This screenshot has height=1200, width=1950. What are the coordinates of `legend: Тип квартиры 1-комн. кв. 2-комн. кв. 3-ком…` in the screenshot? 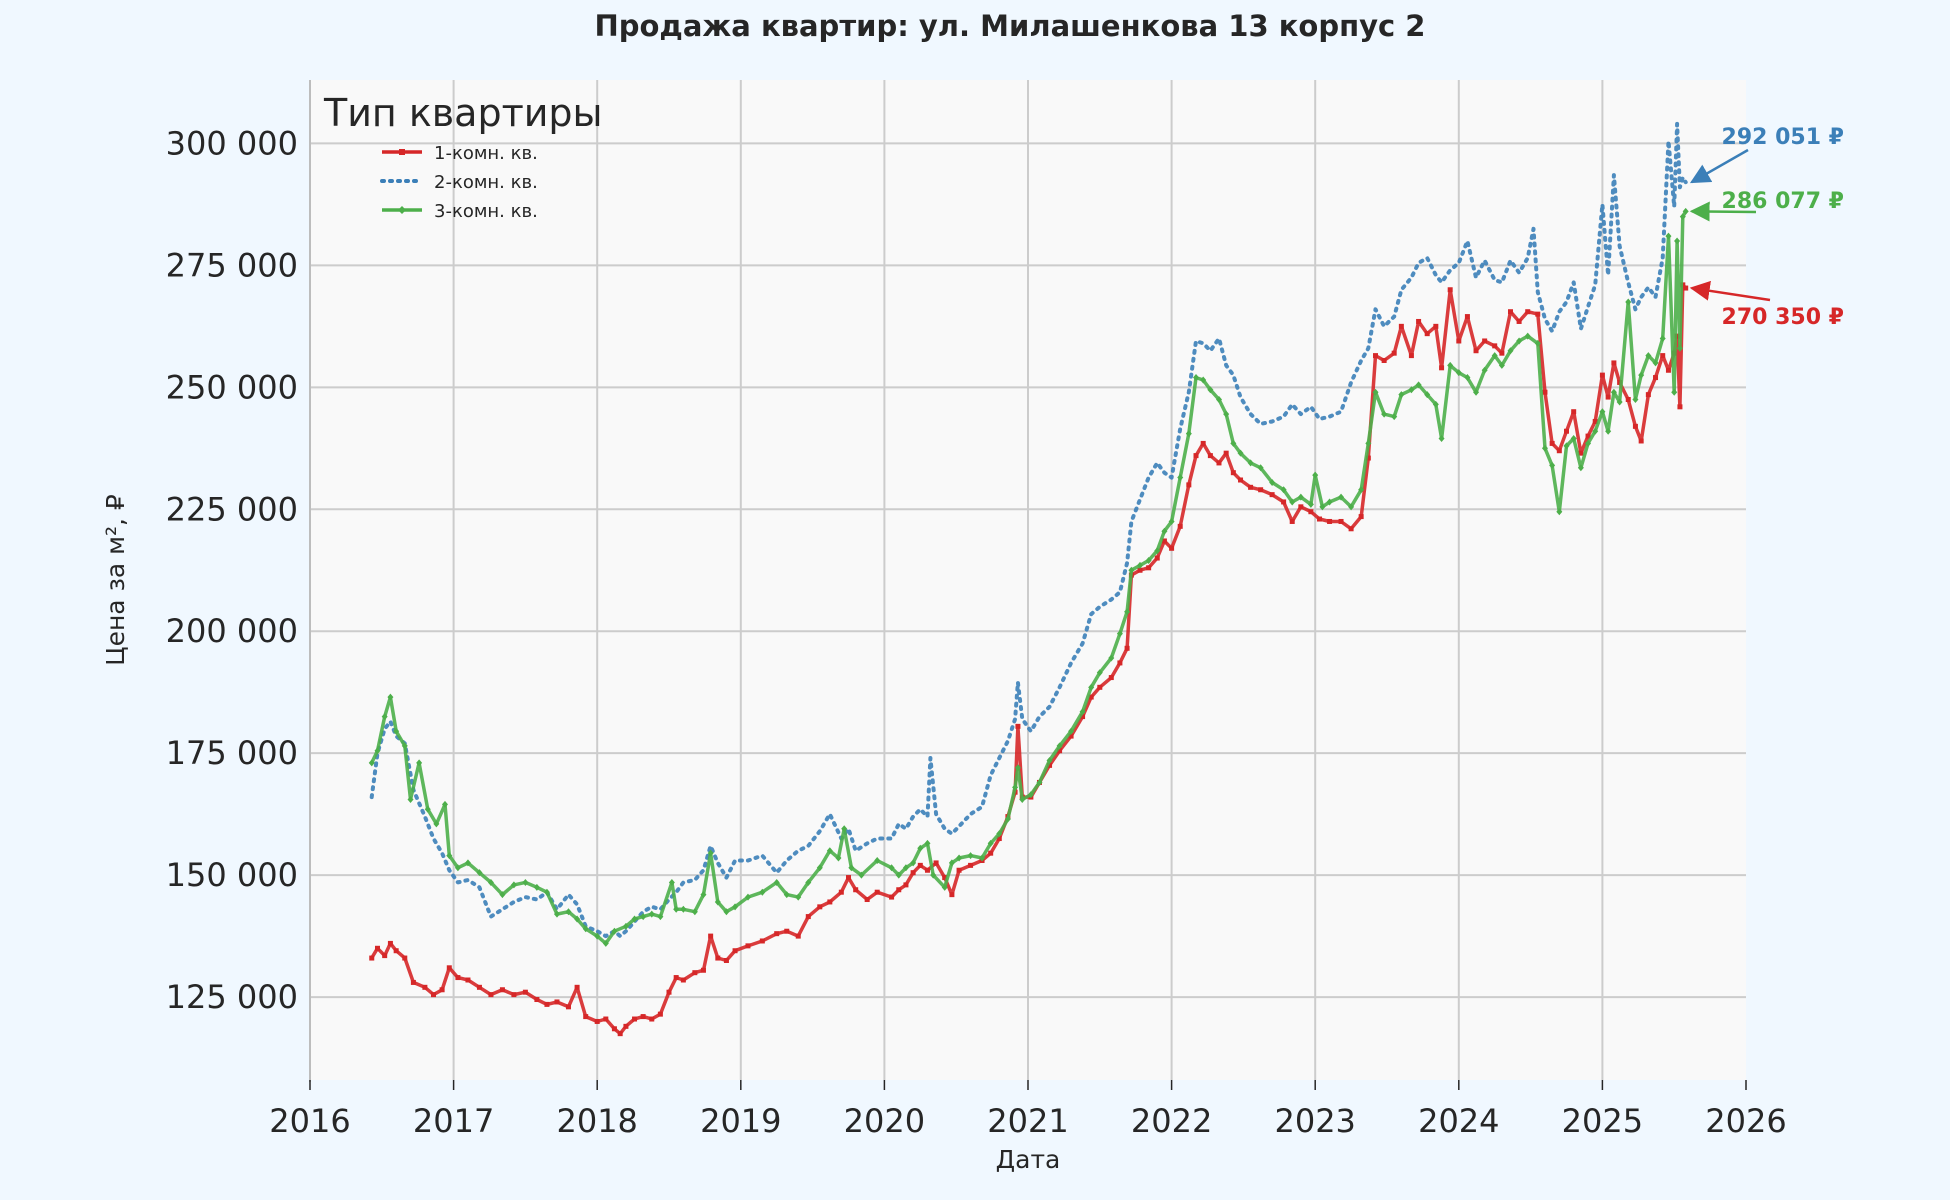 It's located at (463, 156).